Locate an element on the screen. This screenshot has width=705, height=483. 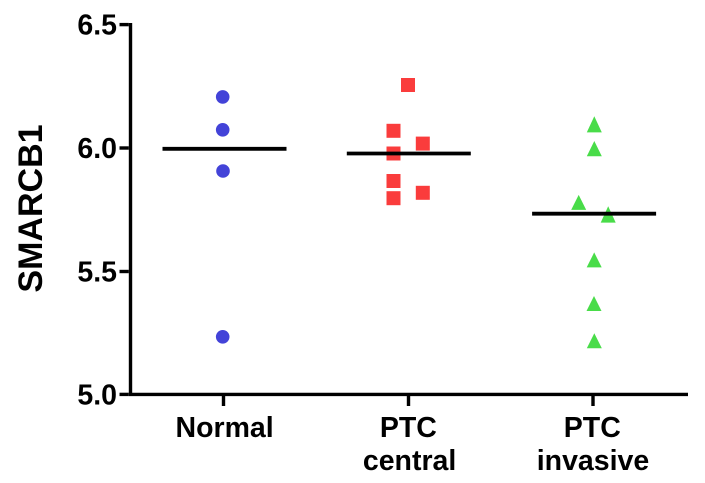
svg-text: 5.5 is located at coordinates (97, 273).